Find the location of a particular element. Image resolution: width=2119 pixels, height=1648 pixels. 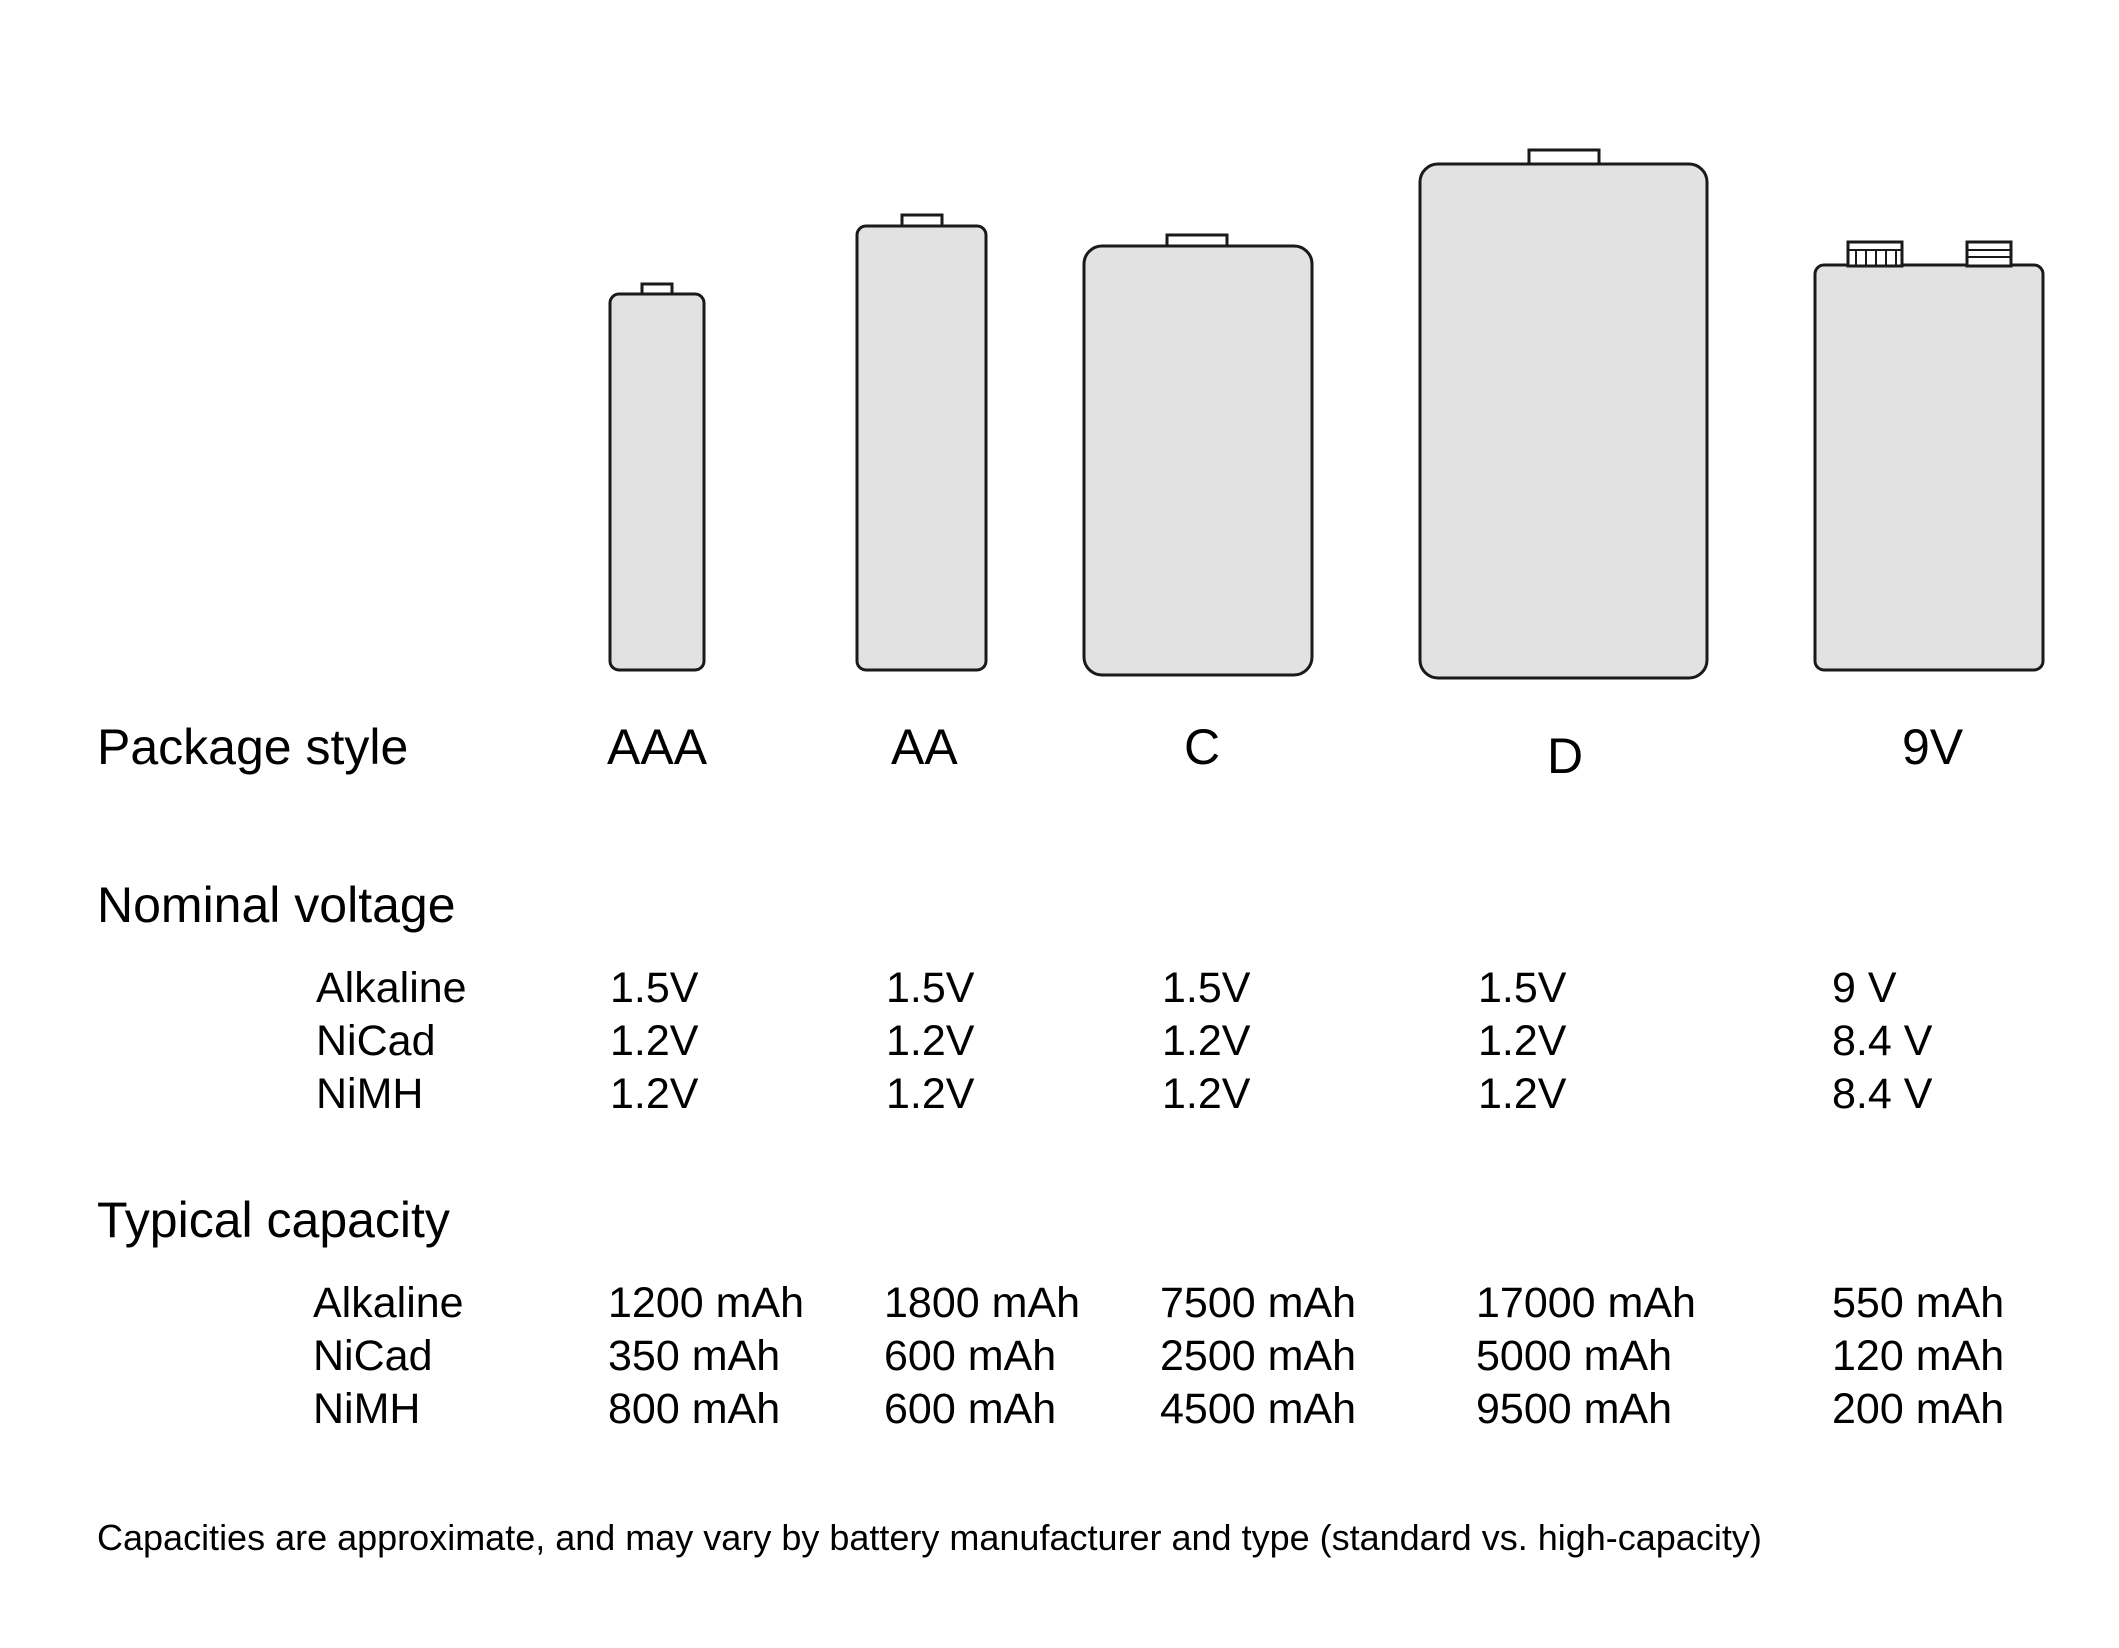

voltage-9v-alkaline: 9 V is located at coordinates (1864, 988).